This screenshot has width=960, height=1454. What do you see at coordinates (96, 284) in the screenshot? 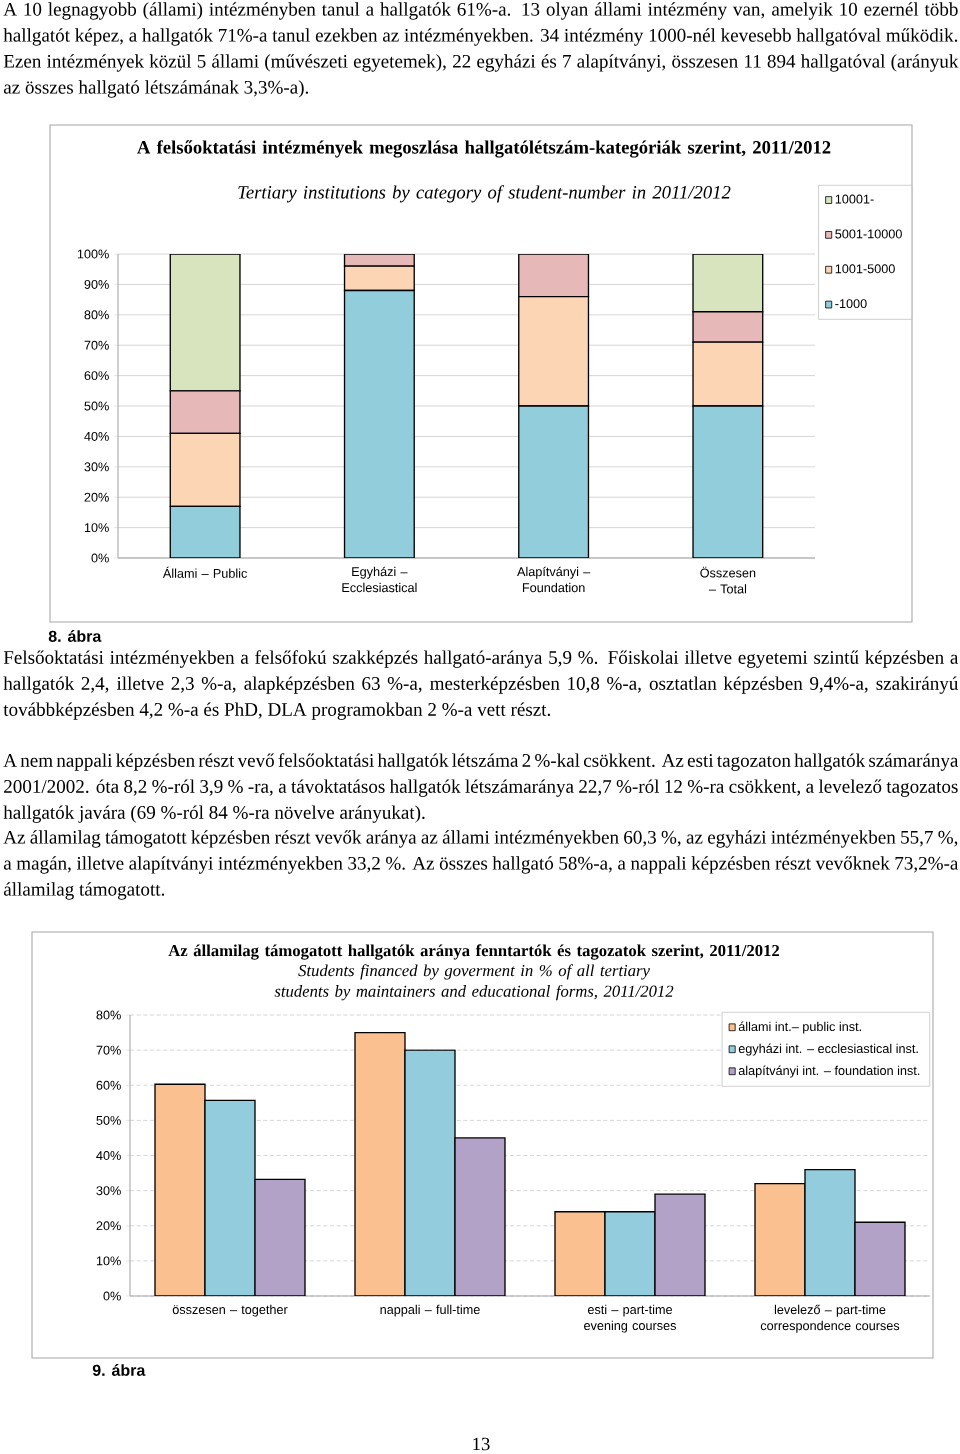
I see `y-tick-label: 90%` at bounding box center [96, 284].